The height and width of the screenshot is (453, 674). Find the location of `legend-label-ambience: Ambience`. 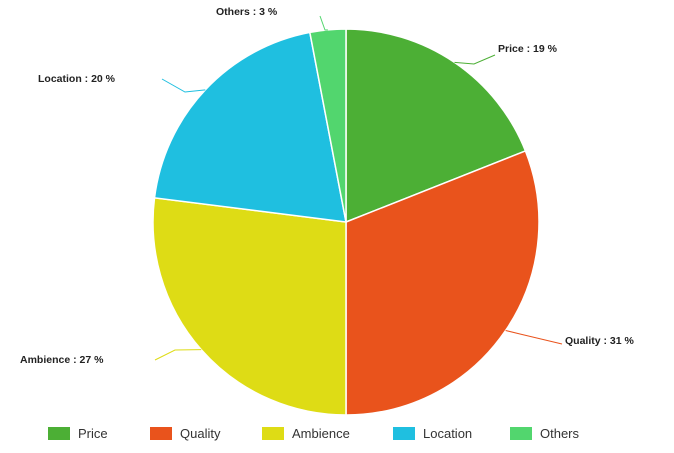

legend-label-ambience: Ambience is located at coordinates (321, 433).